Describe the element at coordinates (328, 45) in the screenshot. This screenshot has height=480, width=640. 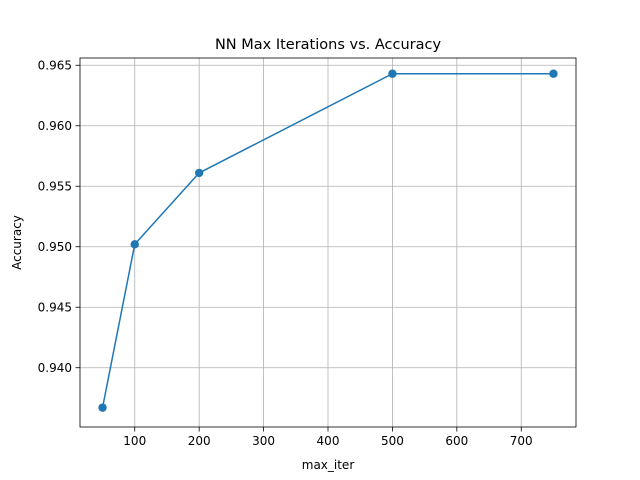
I see `chart-title: NN Max Iterations vs. Accuracy` at that location.